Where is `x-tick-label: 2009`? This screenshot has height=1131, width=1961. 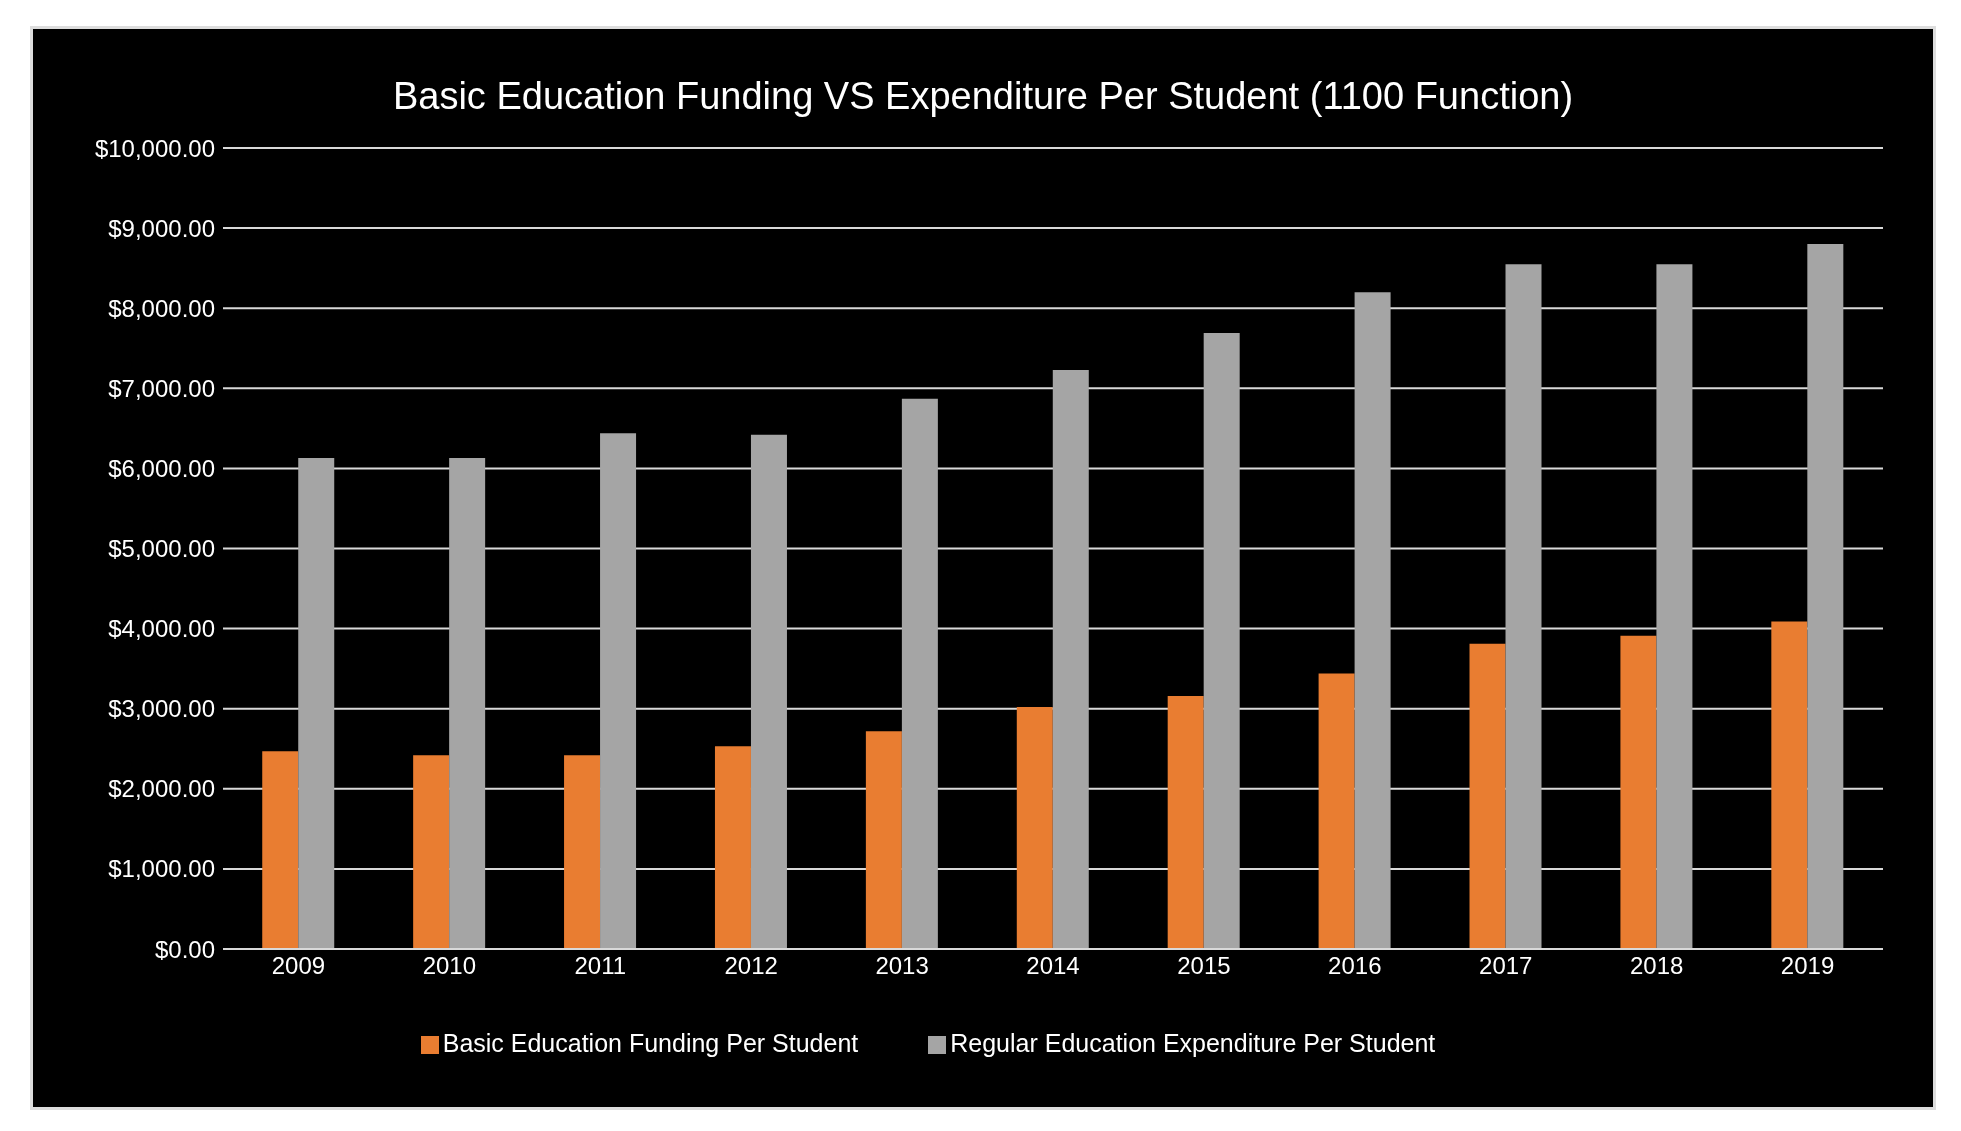 x-tick-label: 2009 is located at coordinates (298, 966).